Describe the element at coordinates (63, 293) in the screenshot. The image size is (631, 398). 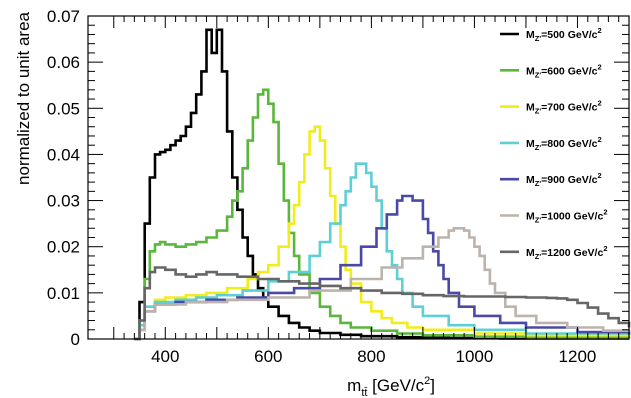
I see `y-tick-label: 0.01` at that location.